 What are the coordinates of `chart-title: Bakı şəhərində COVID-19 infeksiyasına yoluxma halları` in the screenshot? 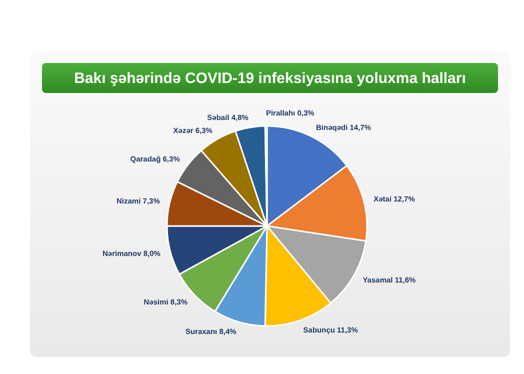 It's located at (270, 78).